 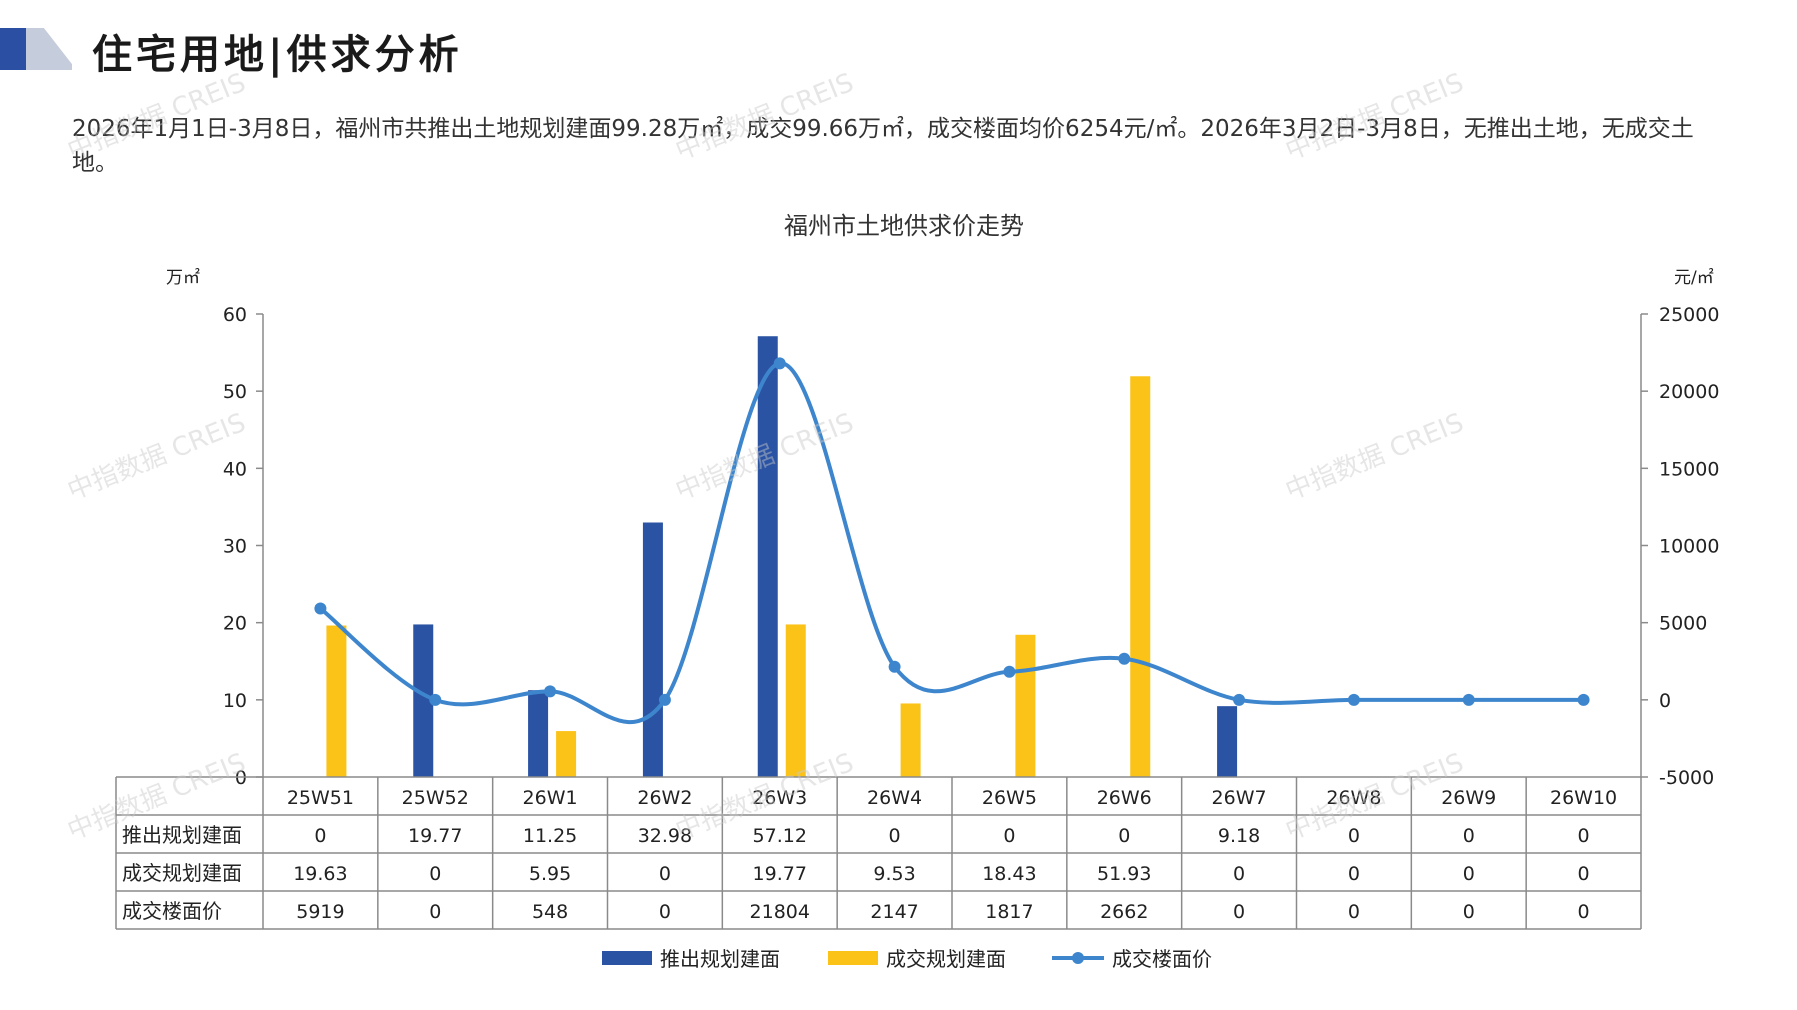 What do you see at coordinates (172, 911) in the screenshot?
I see `table-row-header: 成交楼面价` at bounding box center [172, 911].